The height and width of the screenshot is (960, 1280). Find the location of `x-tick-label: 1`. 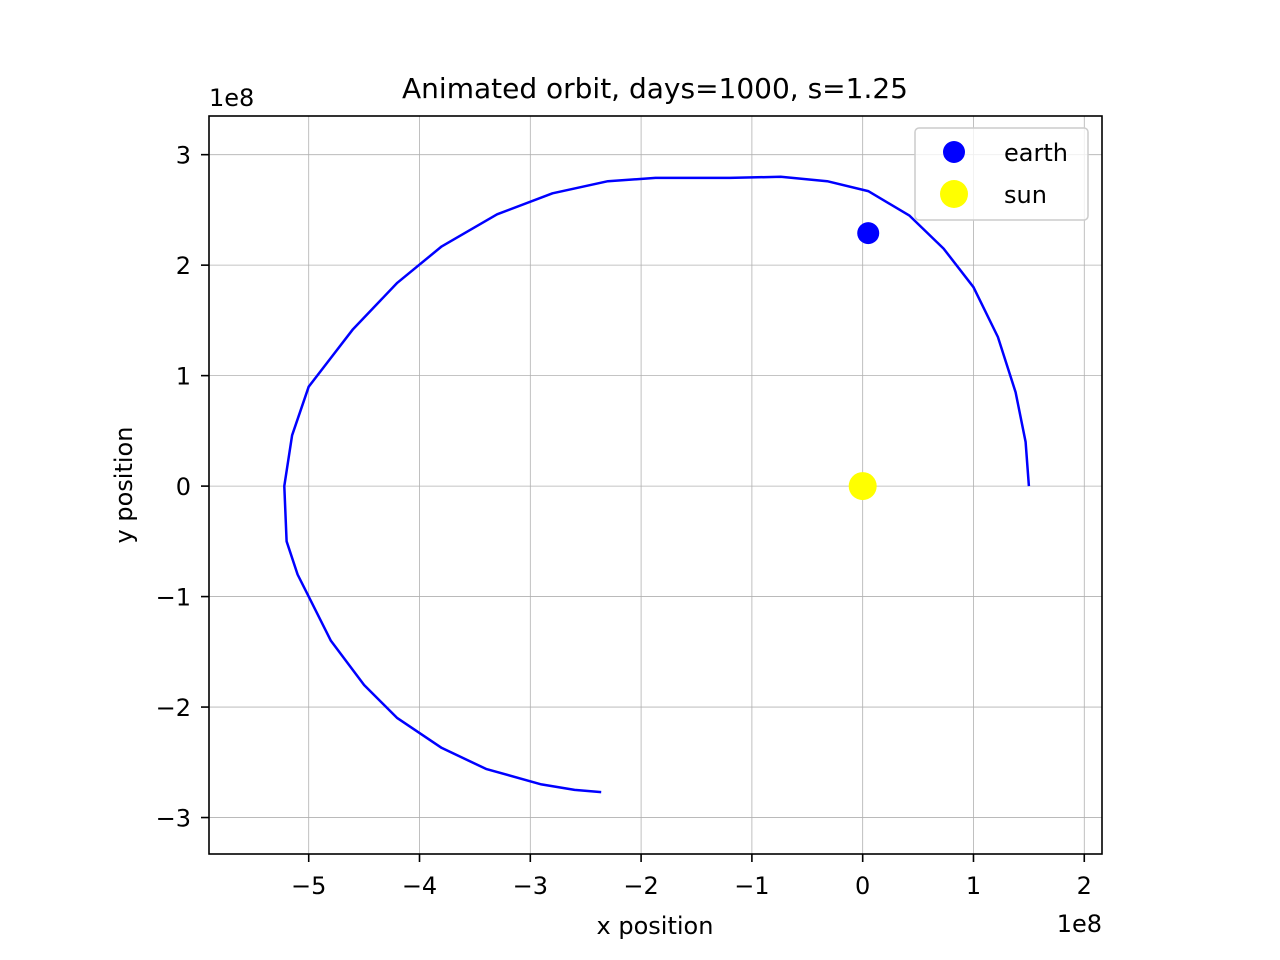

x-tick-label: 1 is located at coordinates (973, 886).